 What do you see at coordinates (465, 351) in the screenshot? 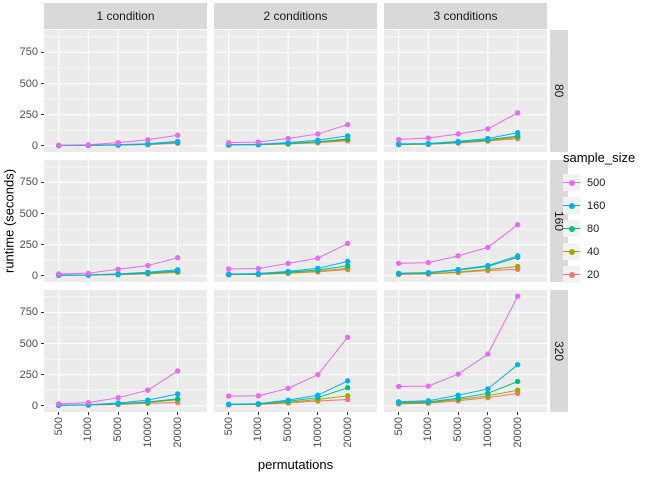
I see `facet-panel-320-3-conditions` at bounding box center [465, 351].